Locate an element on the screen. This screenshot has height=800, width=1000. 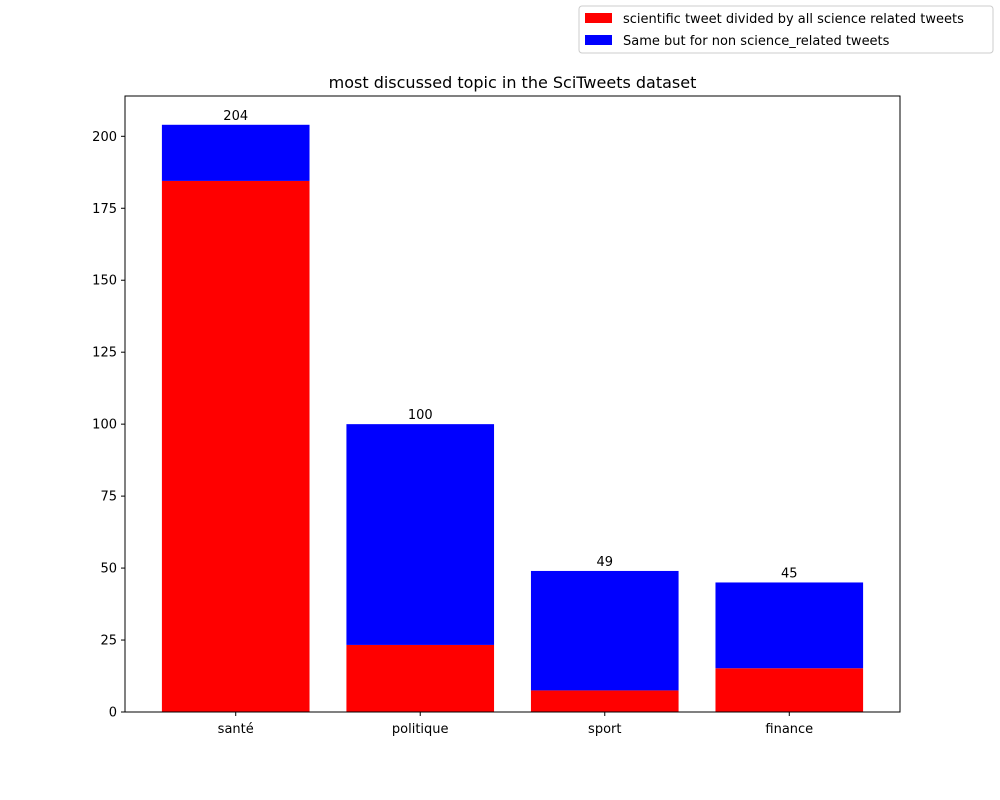
x-tick-label-sante: santé is located at coordinates (236, 729).